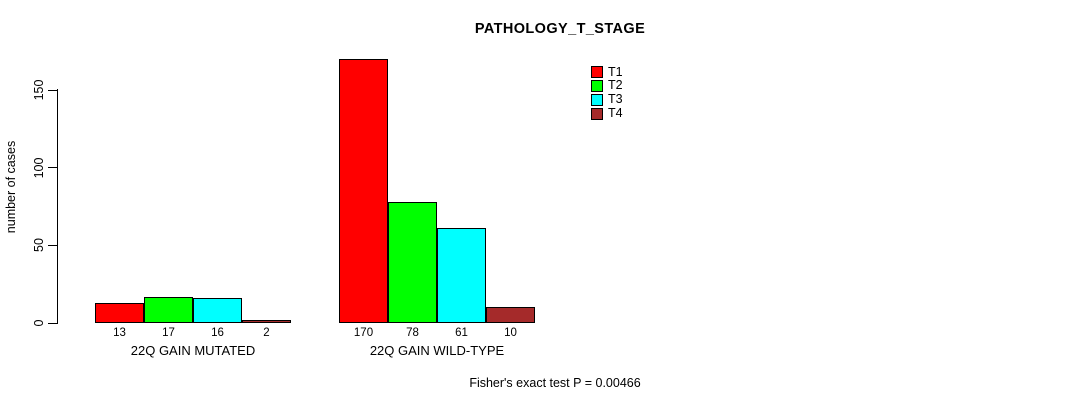 The height and width of the screenshot is (400, 1090). Describe the element at coordinates (615, 99) in the screenshot. I see `legend-label-t3: T3` at that location.